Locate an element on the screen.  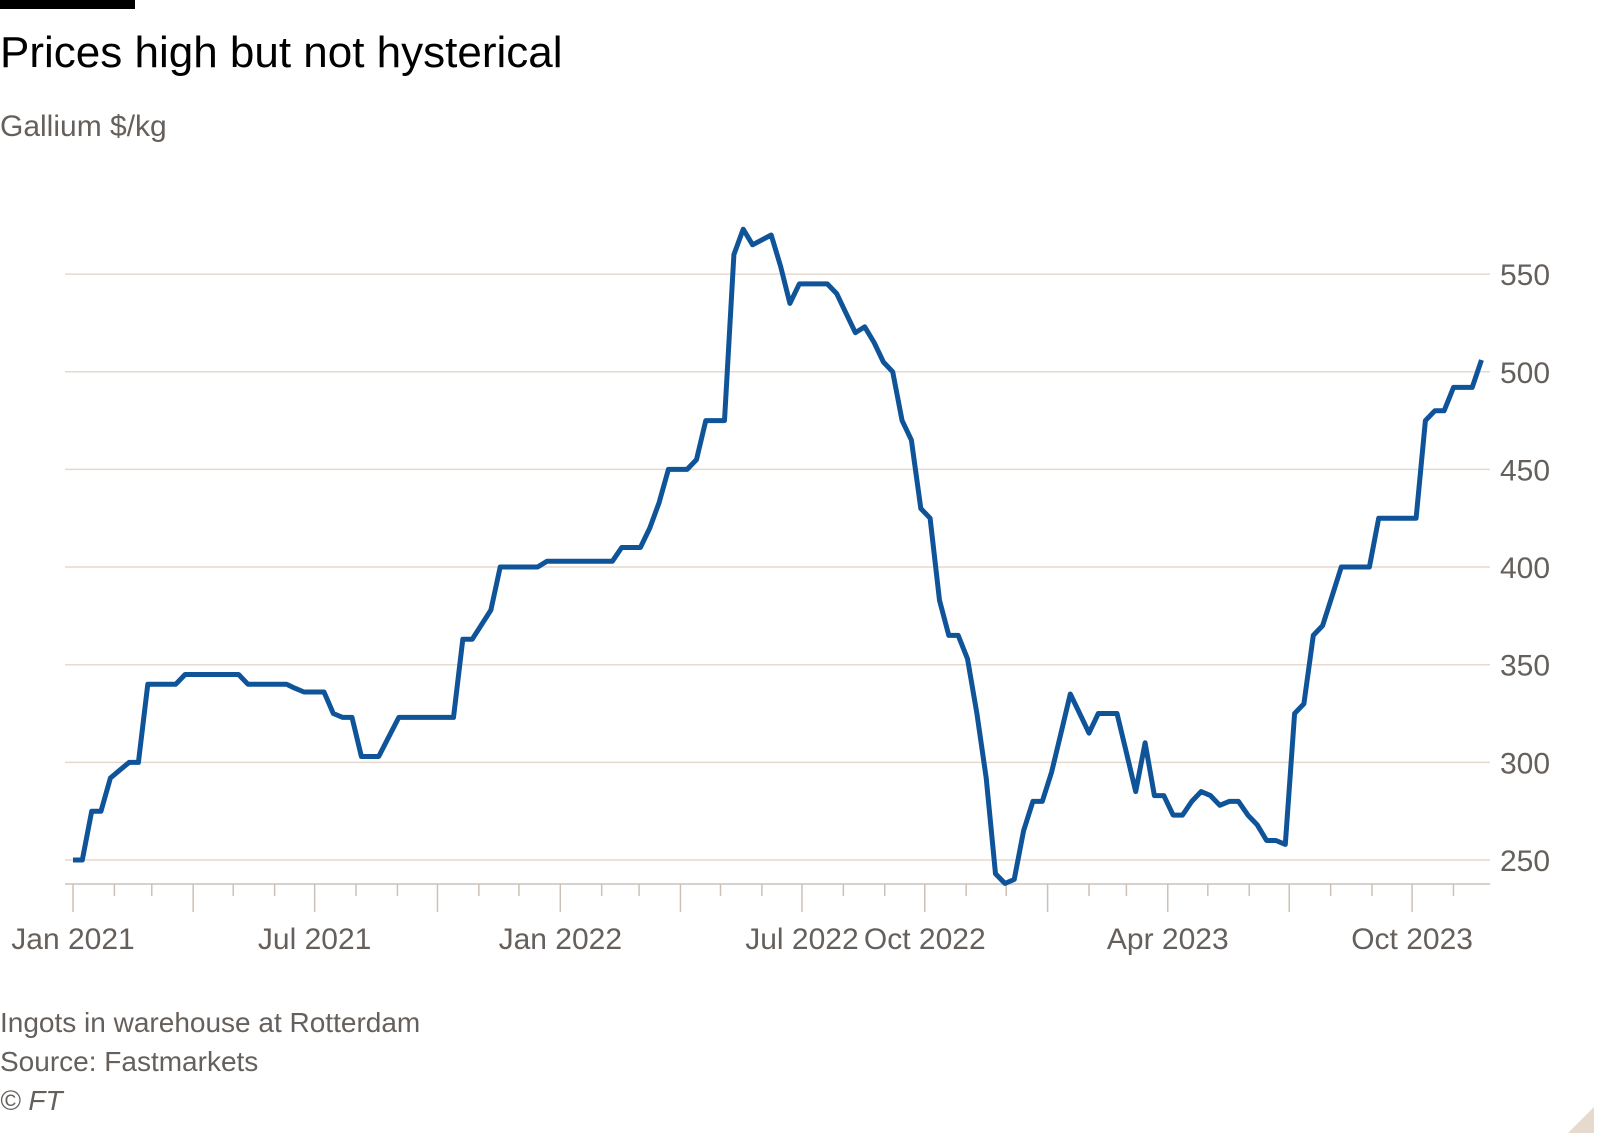
y-tick-label: 250 is located at coordinates (1525, 861).